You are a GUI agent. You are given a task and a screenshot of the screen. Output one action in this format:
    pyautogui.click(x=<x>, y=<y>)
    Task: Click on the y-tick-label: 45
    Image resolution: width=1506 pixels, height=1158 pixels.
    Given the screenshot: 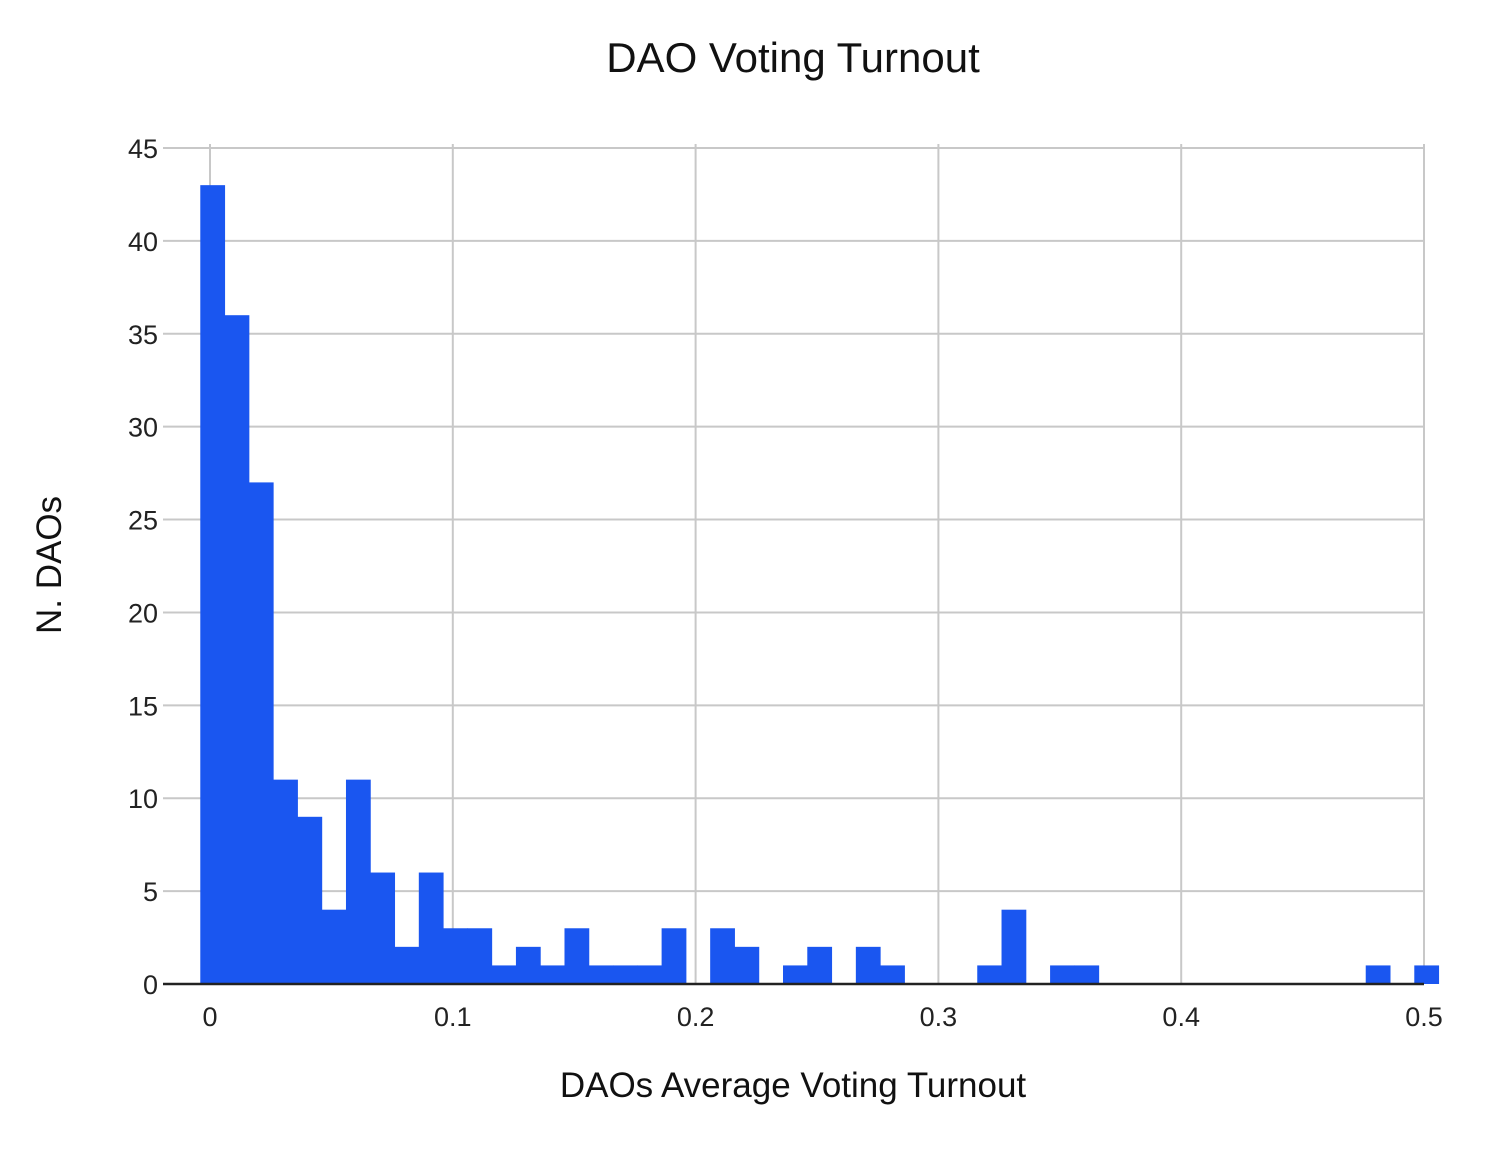 What is the action you would take?
    pyautogui.click(x=143, y=149)
    